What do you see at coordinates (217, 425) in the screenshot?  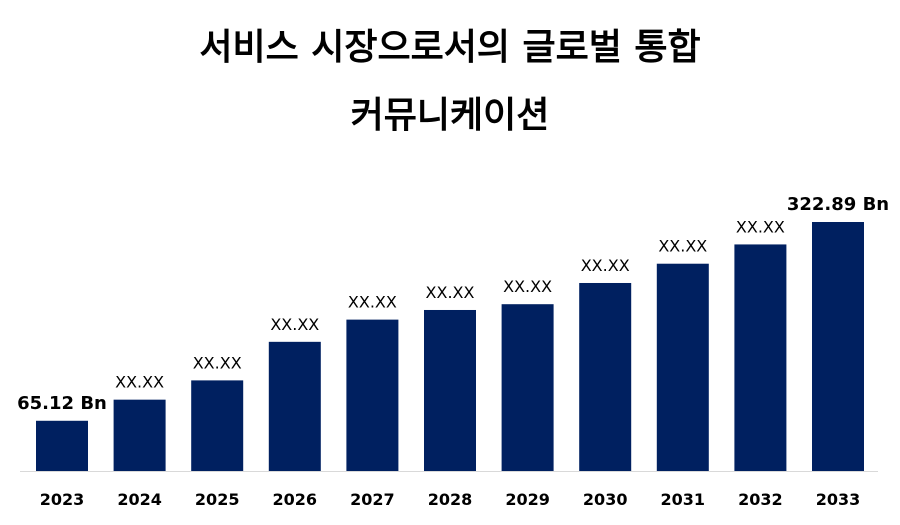 I see `bar-2025` at bounding box center [217, 425].